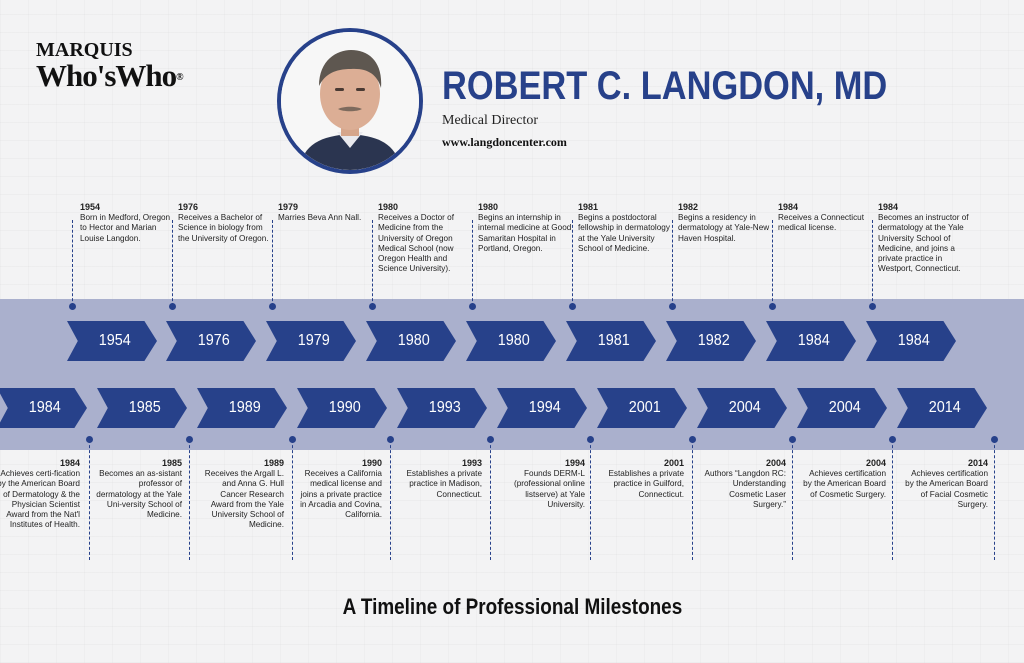  I want to click on milestone-year: 1990, so click(371, 463).